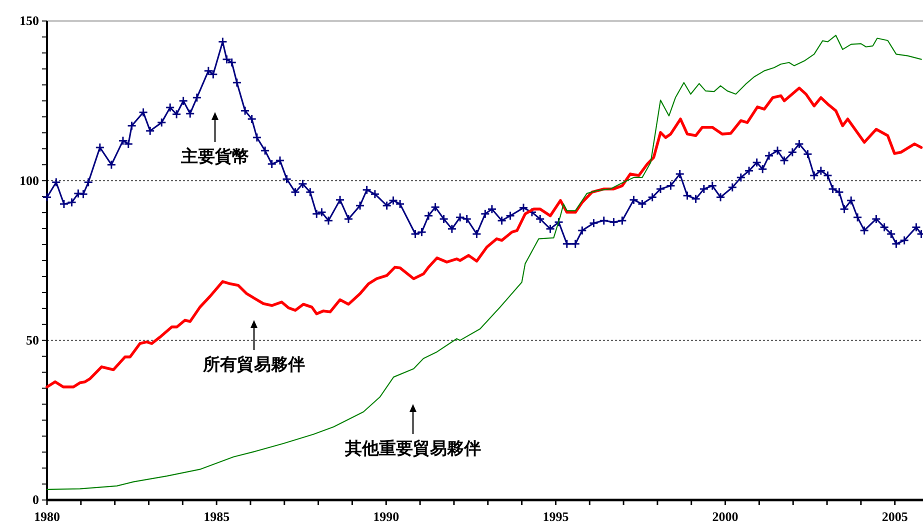 The image size is (923, 526). What do you see at coordinates (47, 516) in the screenshot?
I see `x-tick-label: 1980` at bounding box center [47, 516].